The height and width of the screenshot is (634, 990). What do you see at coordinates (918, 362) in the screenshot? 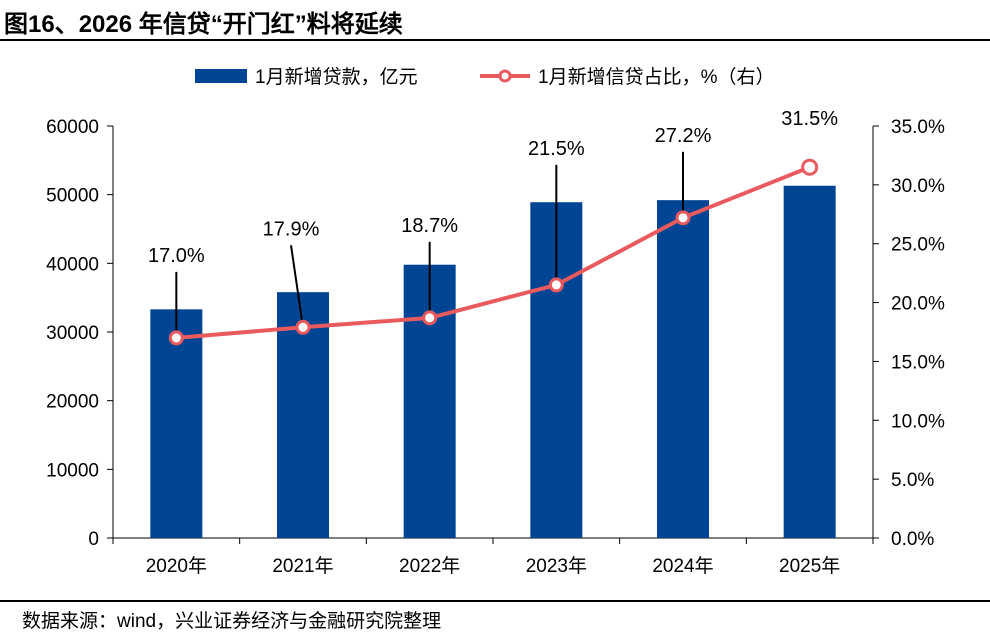
I see `right-tick-label: 15.0%` at bounding box center [918, 362].